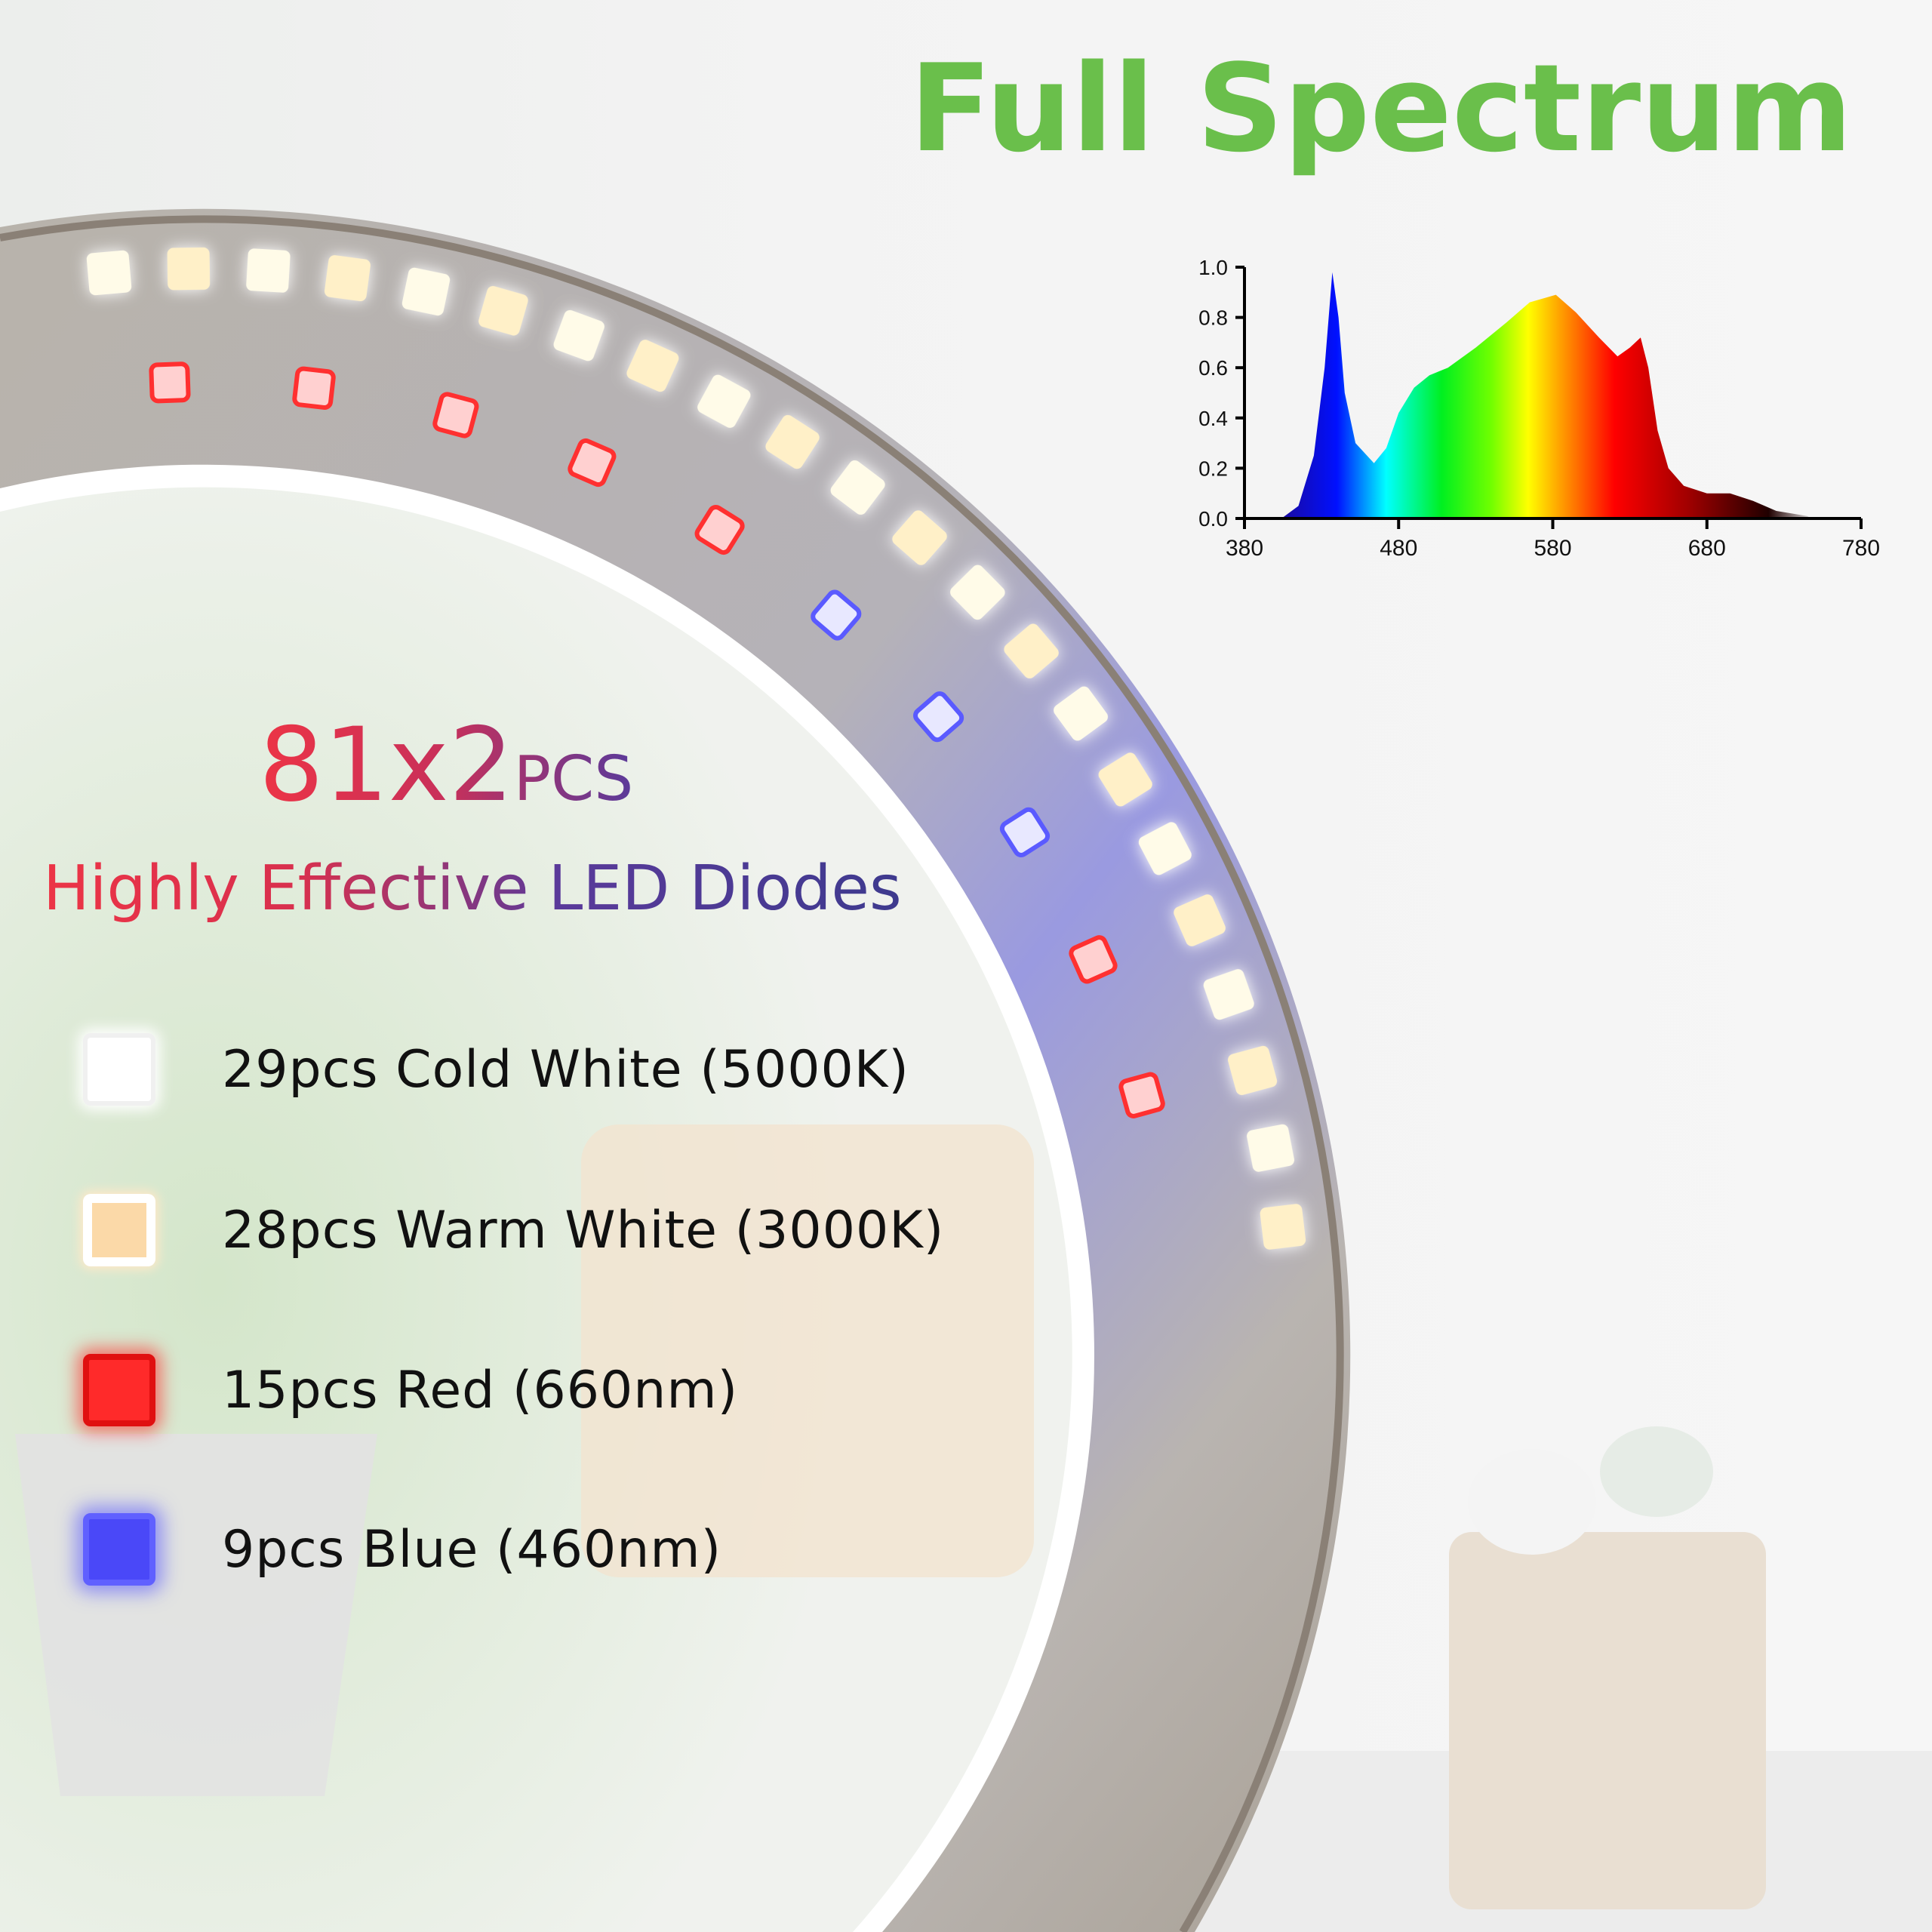 Image resolution: width=1932 pixels, height=1932 pixels. What do you see at coordinates (1213, 368) in the screenshot?
I see `y-tick-label: 0.6` at bounding box center [1213, 368].